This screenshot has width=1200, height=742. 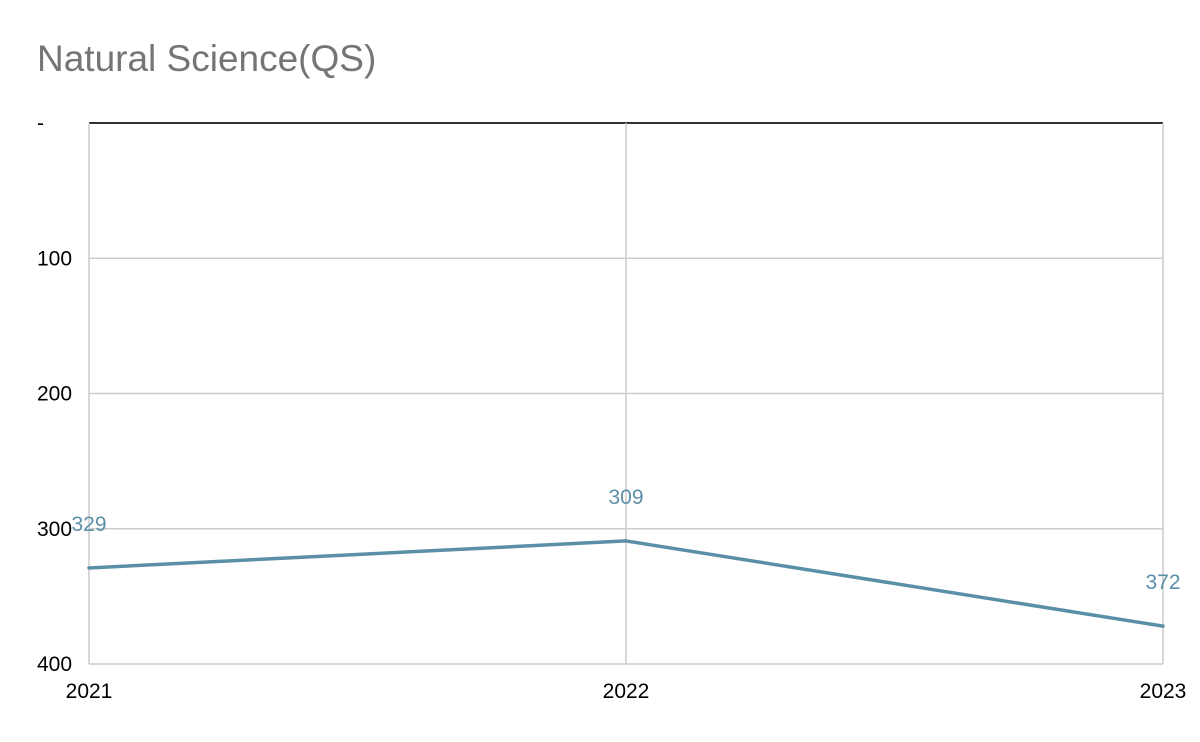 I want to click on data-label: 372, so click(x=1162, y=582).